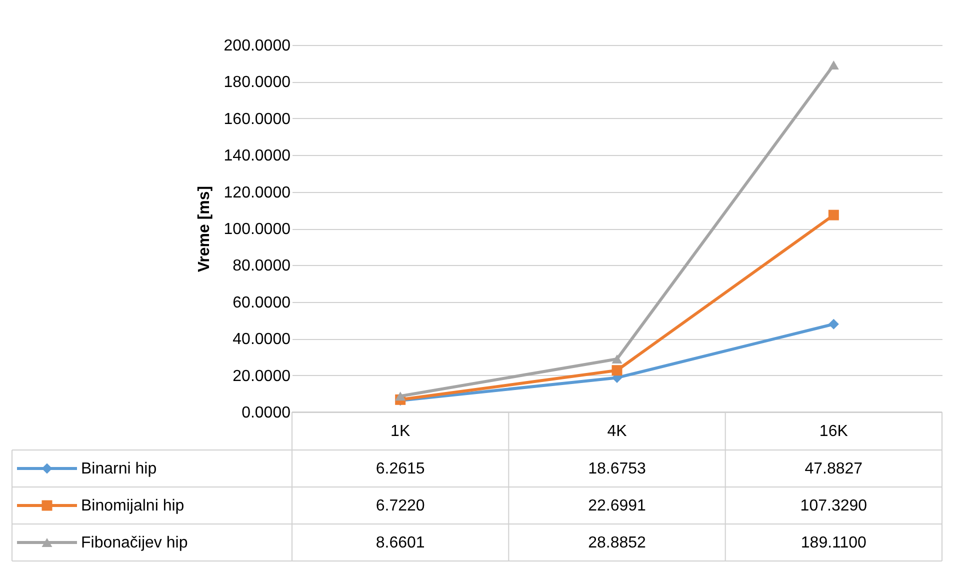  Describe the element at coordinates (617, 543) in the screenshot. I see `data-label: 28.8852` at that location.